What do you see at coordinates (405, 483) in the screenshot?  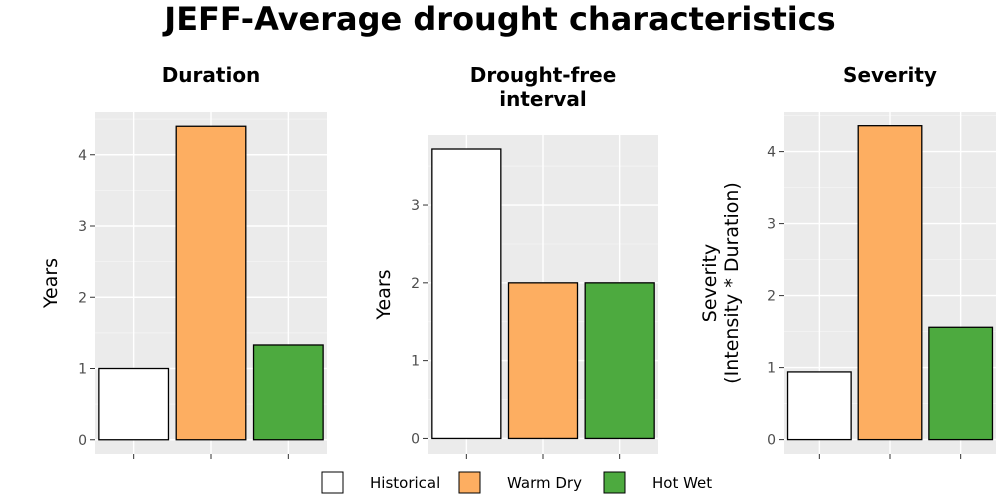 I see `legend-label: Historical` at bounding box center [405, 483].